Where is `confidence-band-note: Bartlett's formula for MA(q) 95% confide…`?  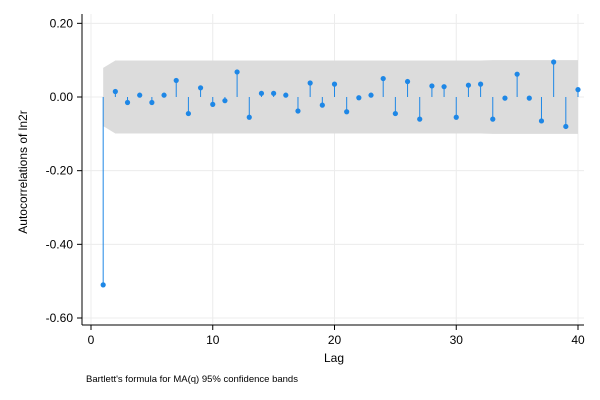
confidence-band-note: Bartlett's formula for MA(q) 95% confide… is located at coordinates (192, 379).